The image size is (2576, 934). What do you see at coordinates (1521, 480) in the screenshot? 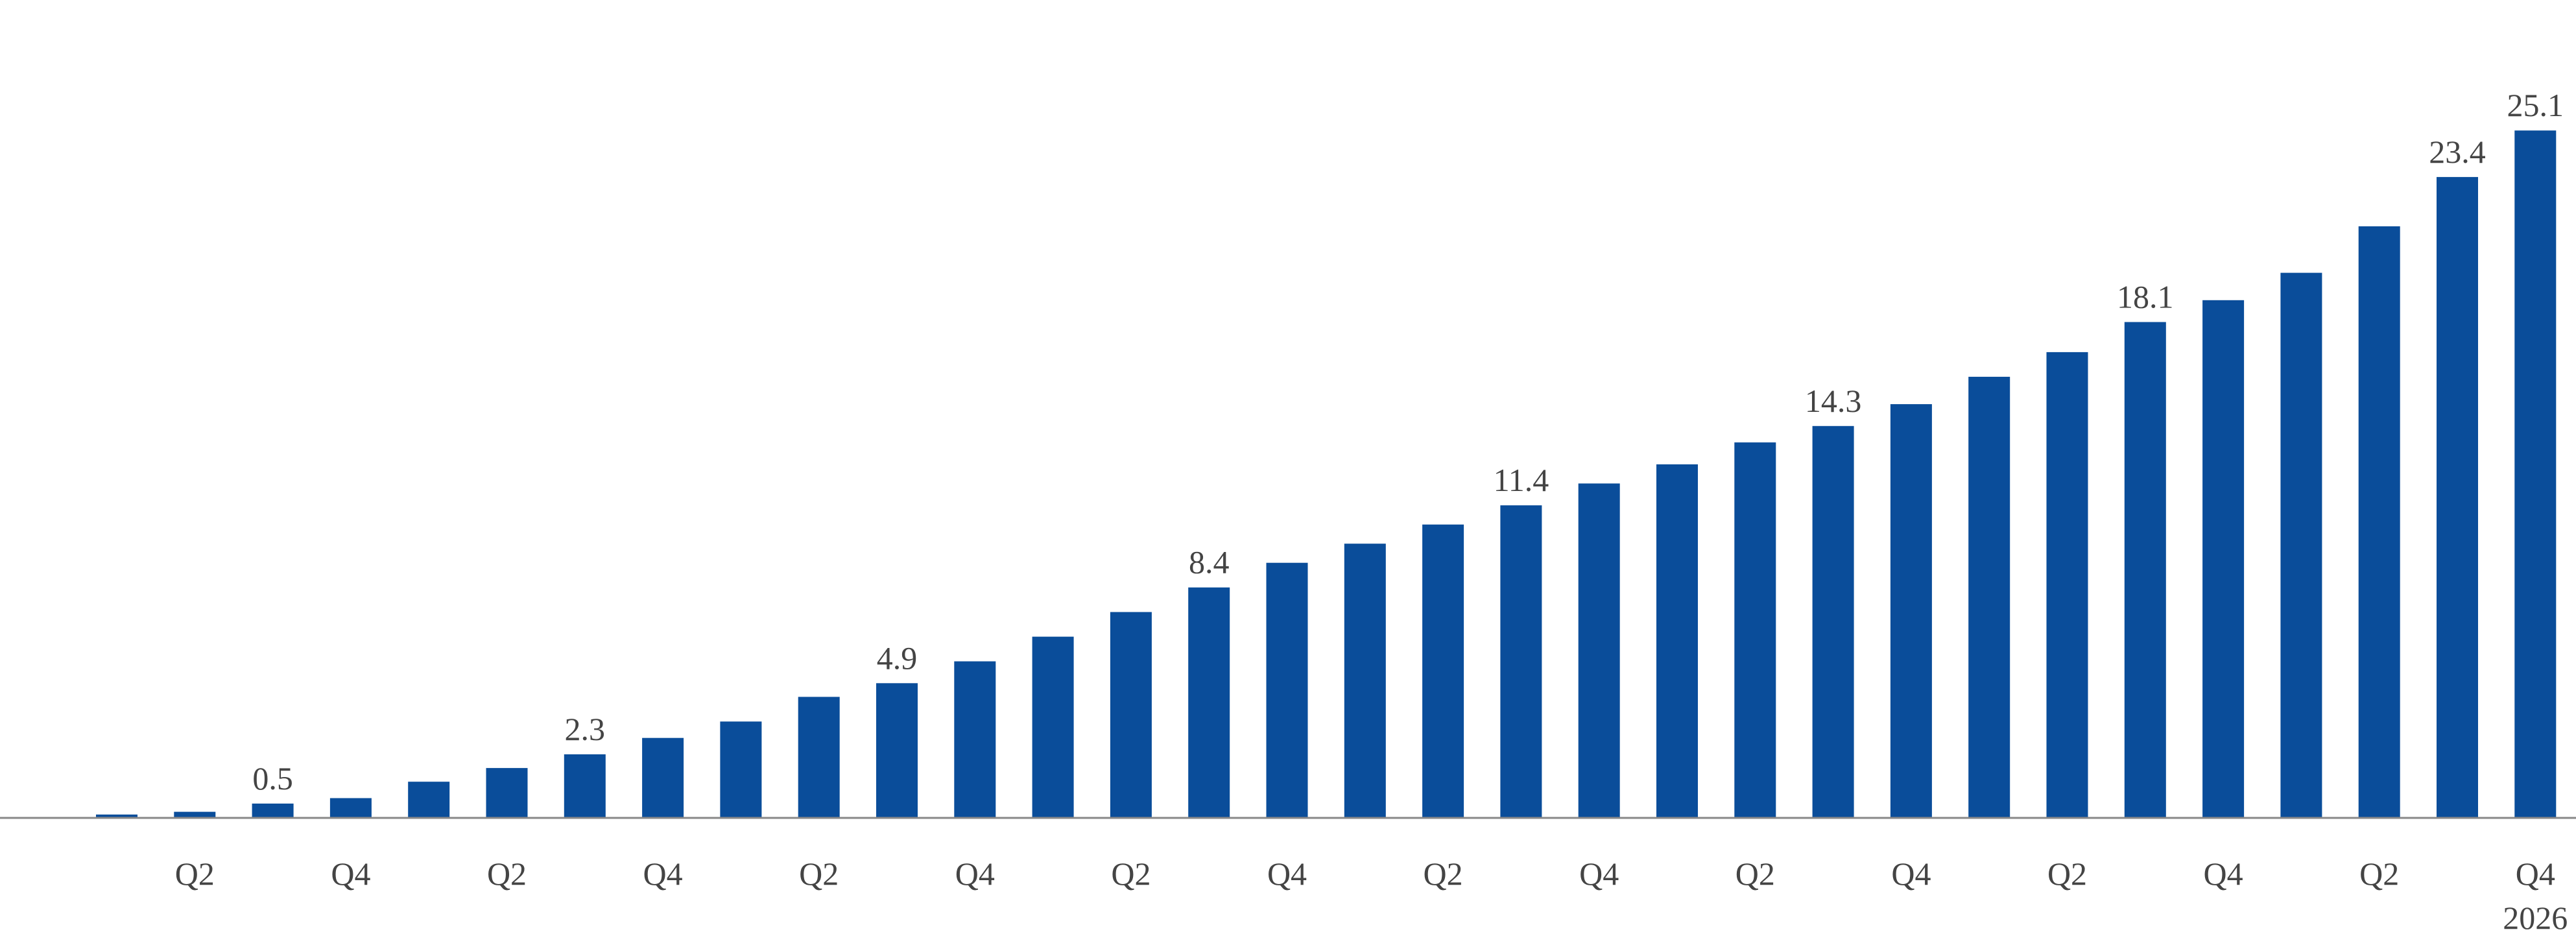
I see `data-label: 11.4` at bounding box center [1521, 480].